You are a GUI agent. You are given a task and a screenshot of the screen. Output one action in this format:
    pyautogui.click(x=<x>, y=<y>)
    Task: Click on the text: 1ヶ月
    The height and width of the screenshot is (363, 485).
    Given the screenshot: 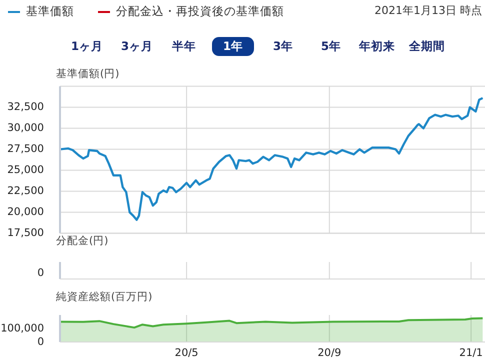 What is the action you would take?
    pyautogui.click(x=87, y=46)
    